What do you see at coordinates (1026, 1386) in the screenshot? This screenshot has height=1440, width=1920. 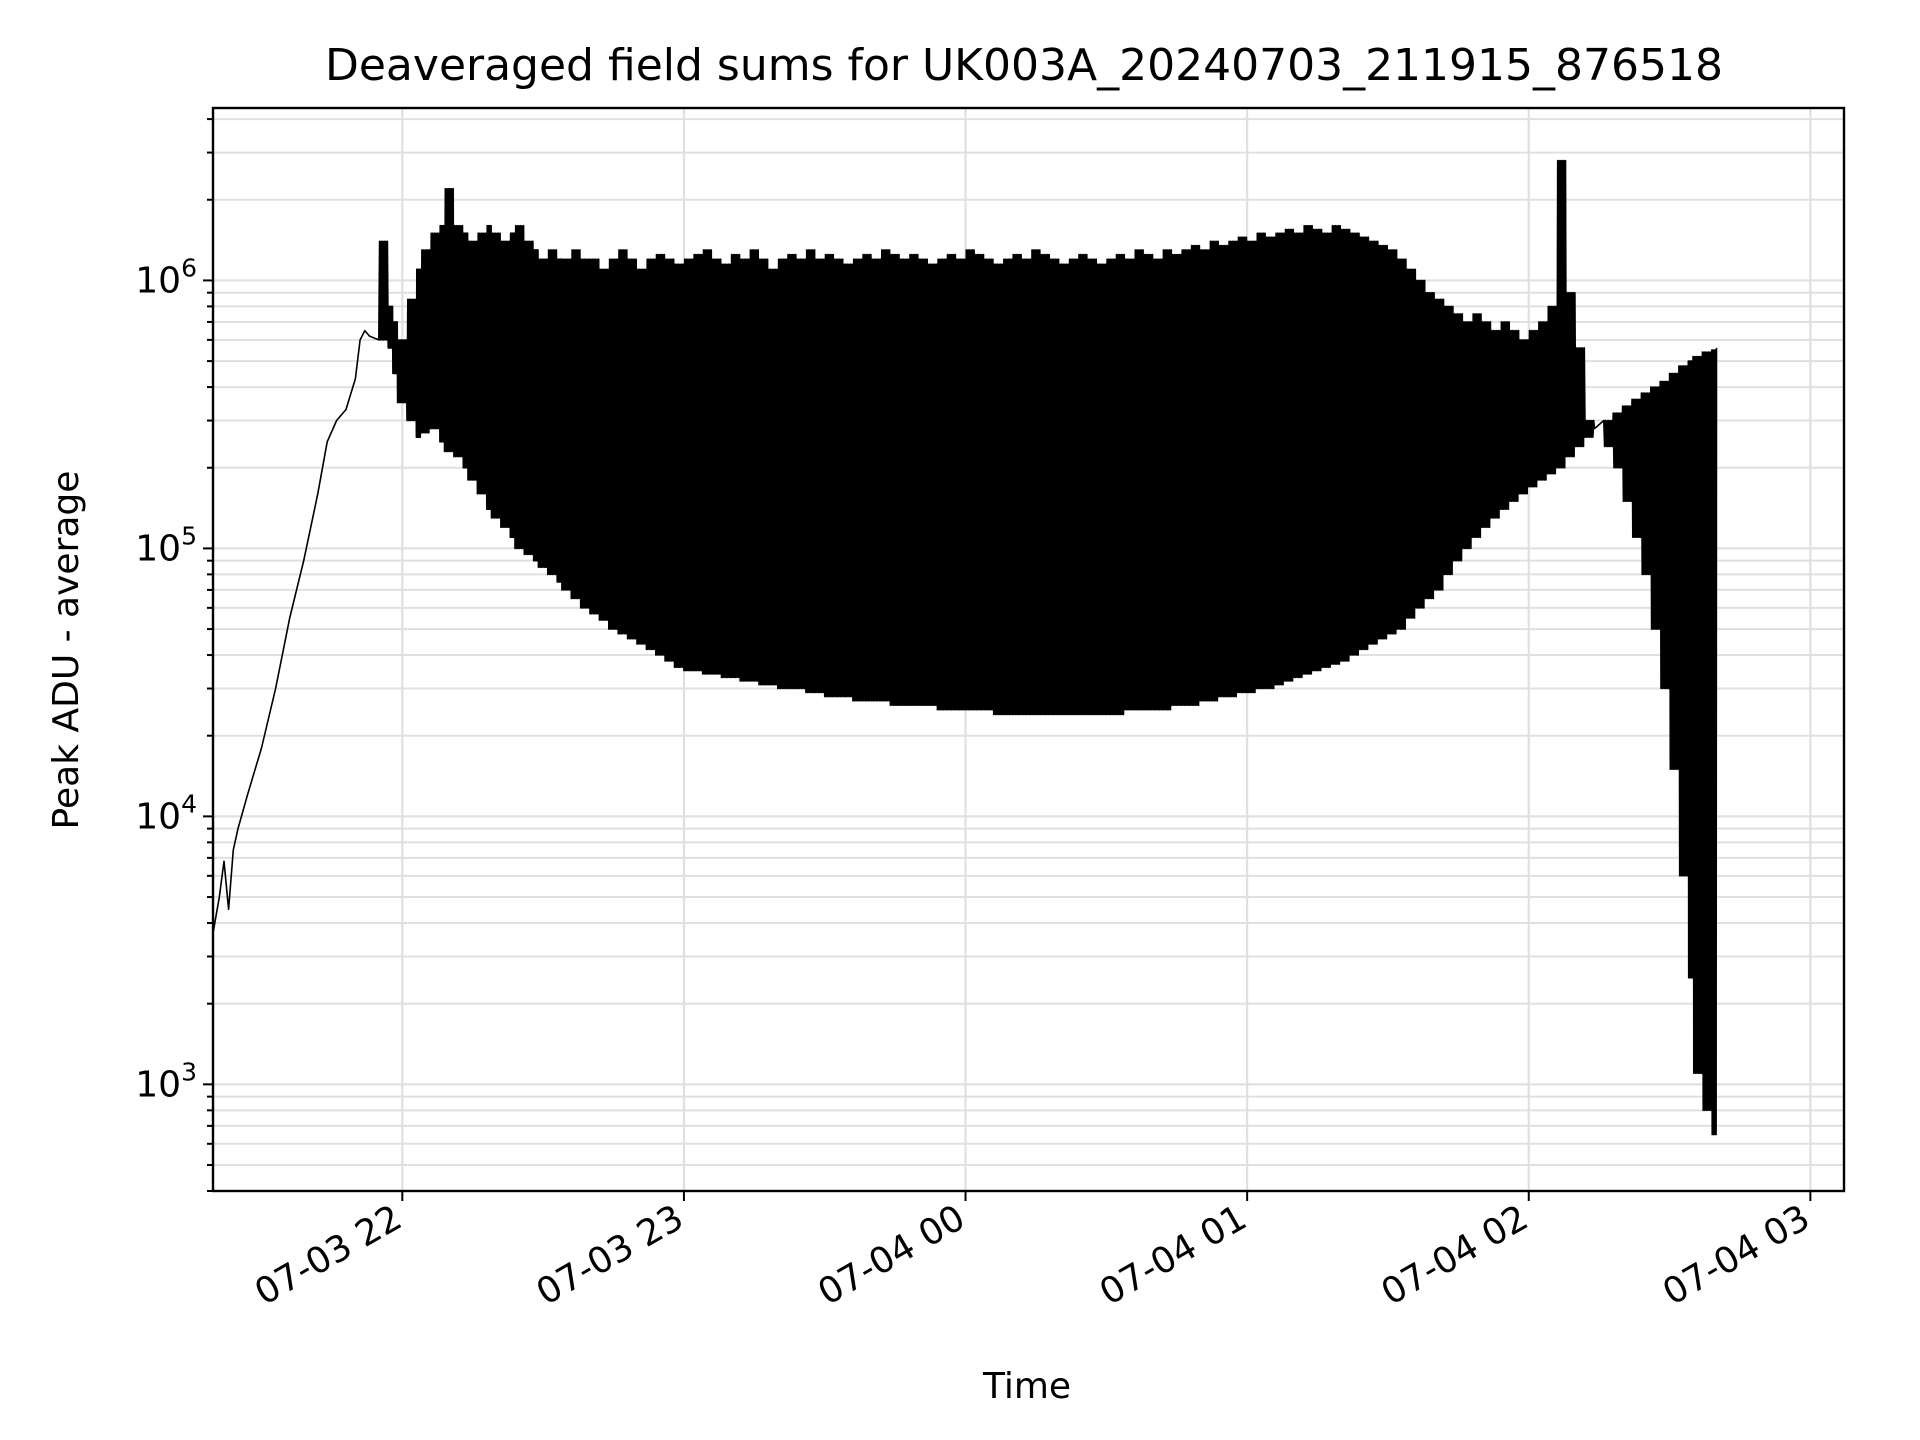 I see `x-axis-label: Time` at bounding box center [1026, 1386].